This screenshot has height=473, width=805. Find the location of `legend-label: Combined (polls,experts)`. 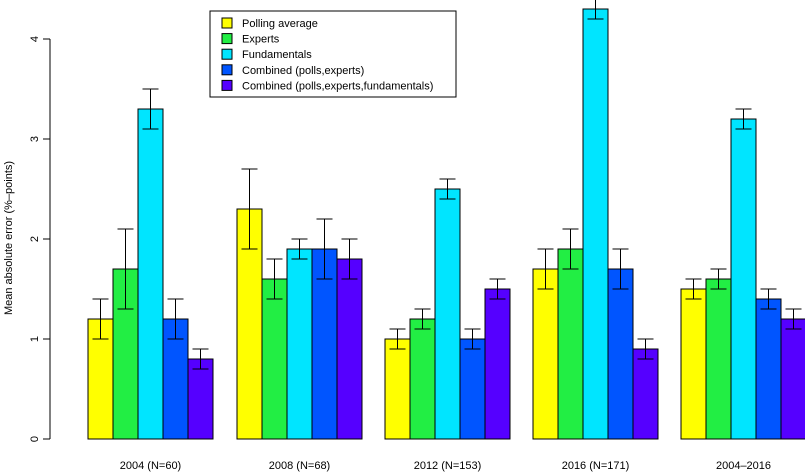

legend-label: Combined (polls,experts) is located at coordinates (303, 71).